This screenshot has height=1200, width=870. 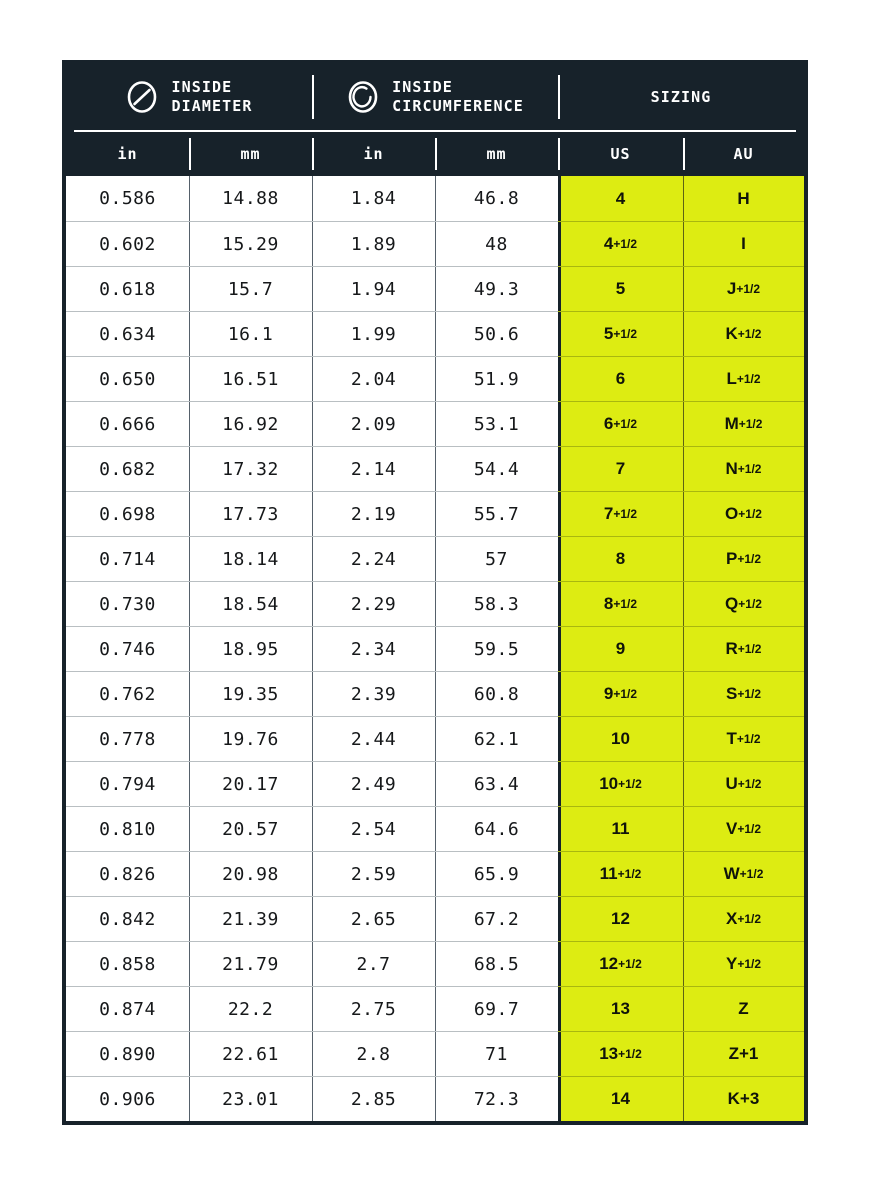 What do you see at coordinates (250, 378) in the screenshot?
I see `cell-diameter-mm: 16.51` at bounding box center [250, 378].